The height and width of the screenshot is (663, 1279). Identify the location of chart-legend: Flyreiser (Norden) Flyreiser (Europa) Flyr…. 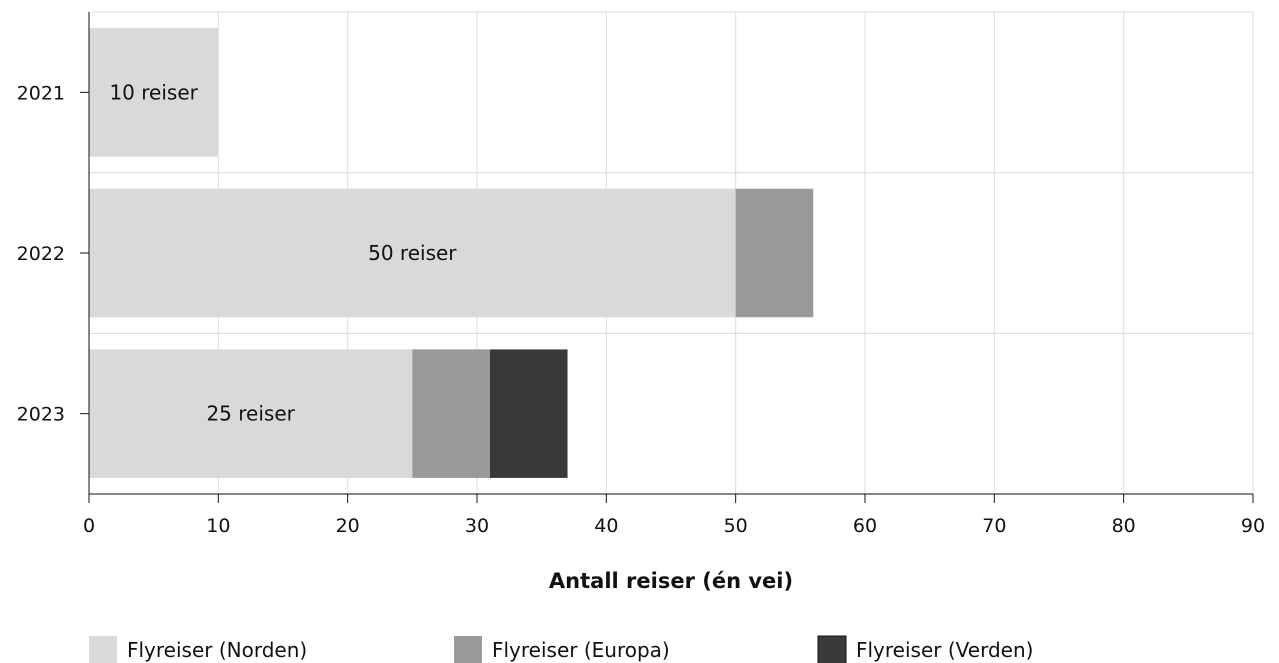
(561, 649).